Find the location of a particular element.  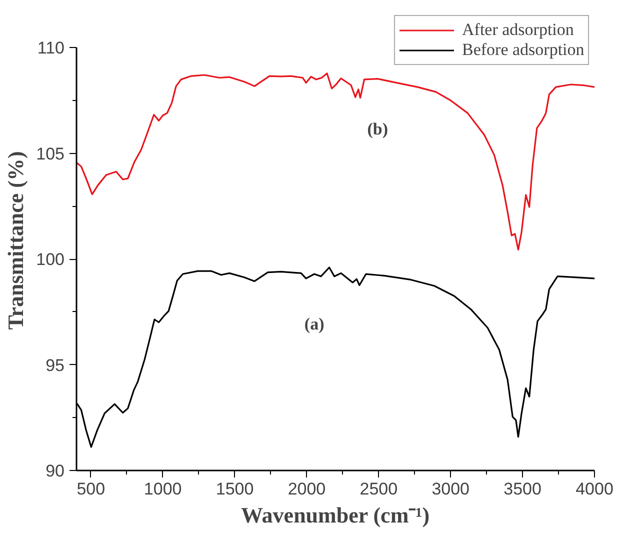

x-tick-label: 2000 is located at coordinates (307, 489).